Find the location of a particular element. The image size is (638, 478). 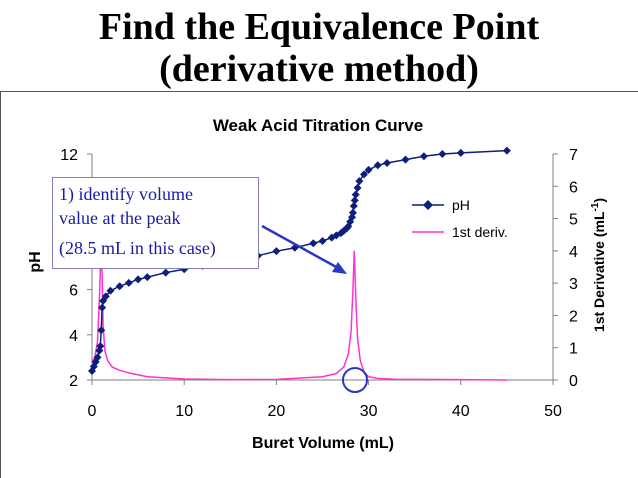

y2-axis-label-superscript: -1 is located at coordinates (595, 206).